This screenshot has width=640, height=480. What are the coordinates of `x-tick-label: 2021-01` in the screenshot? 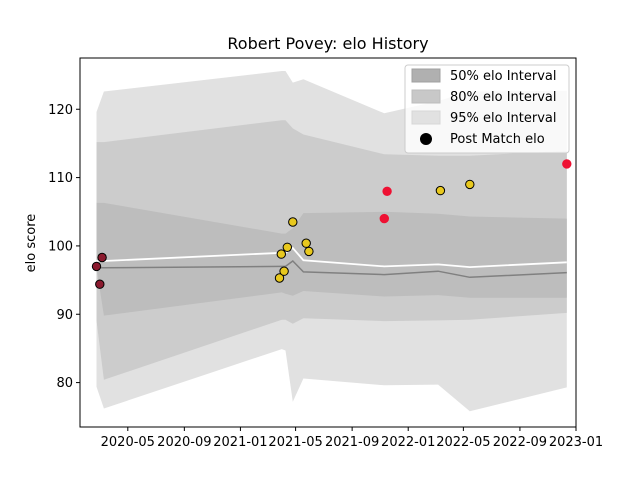 It's located at (240, 442).